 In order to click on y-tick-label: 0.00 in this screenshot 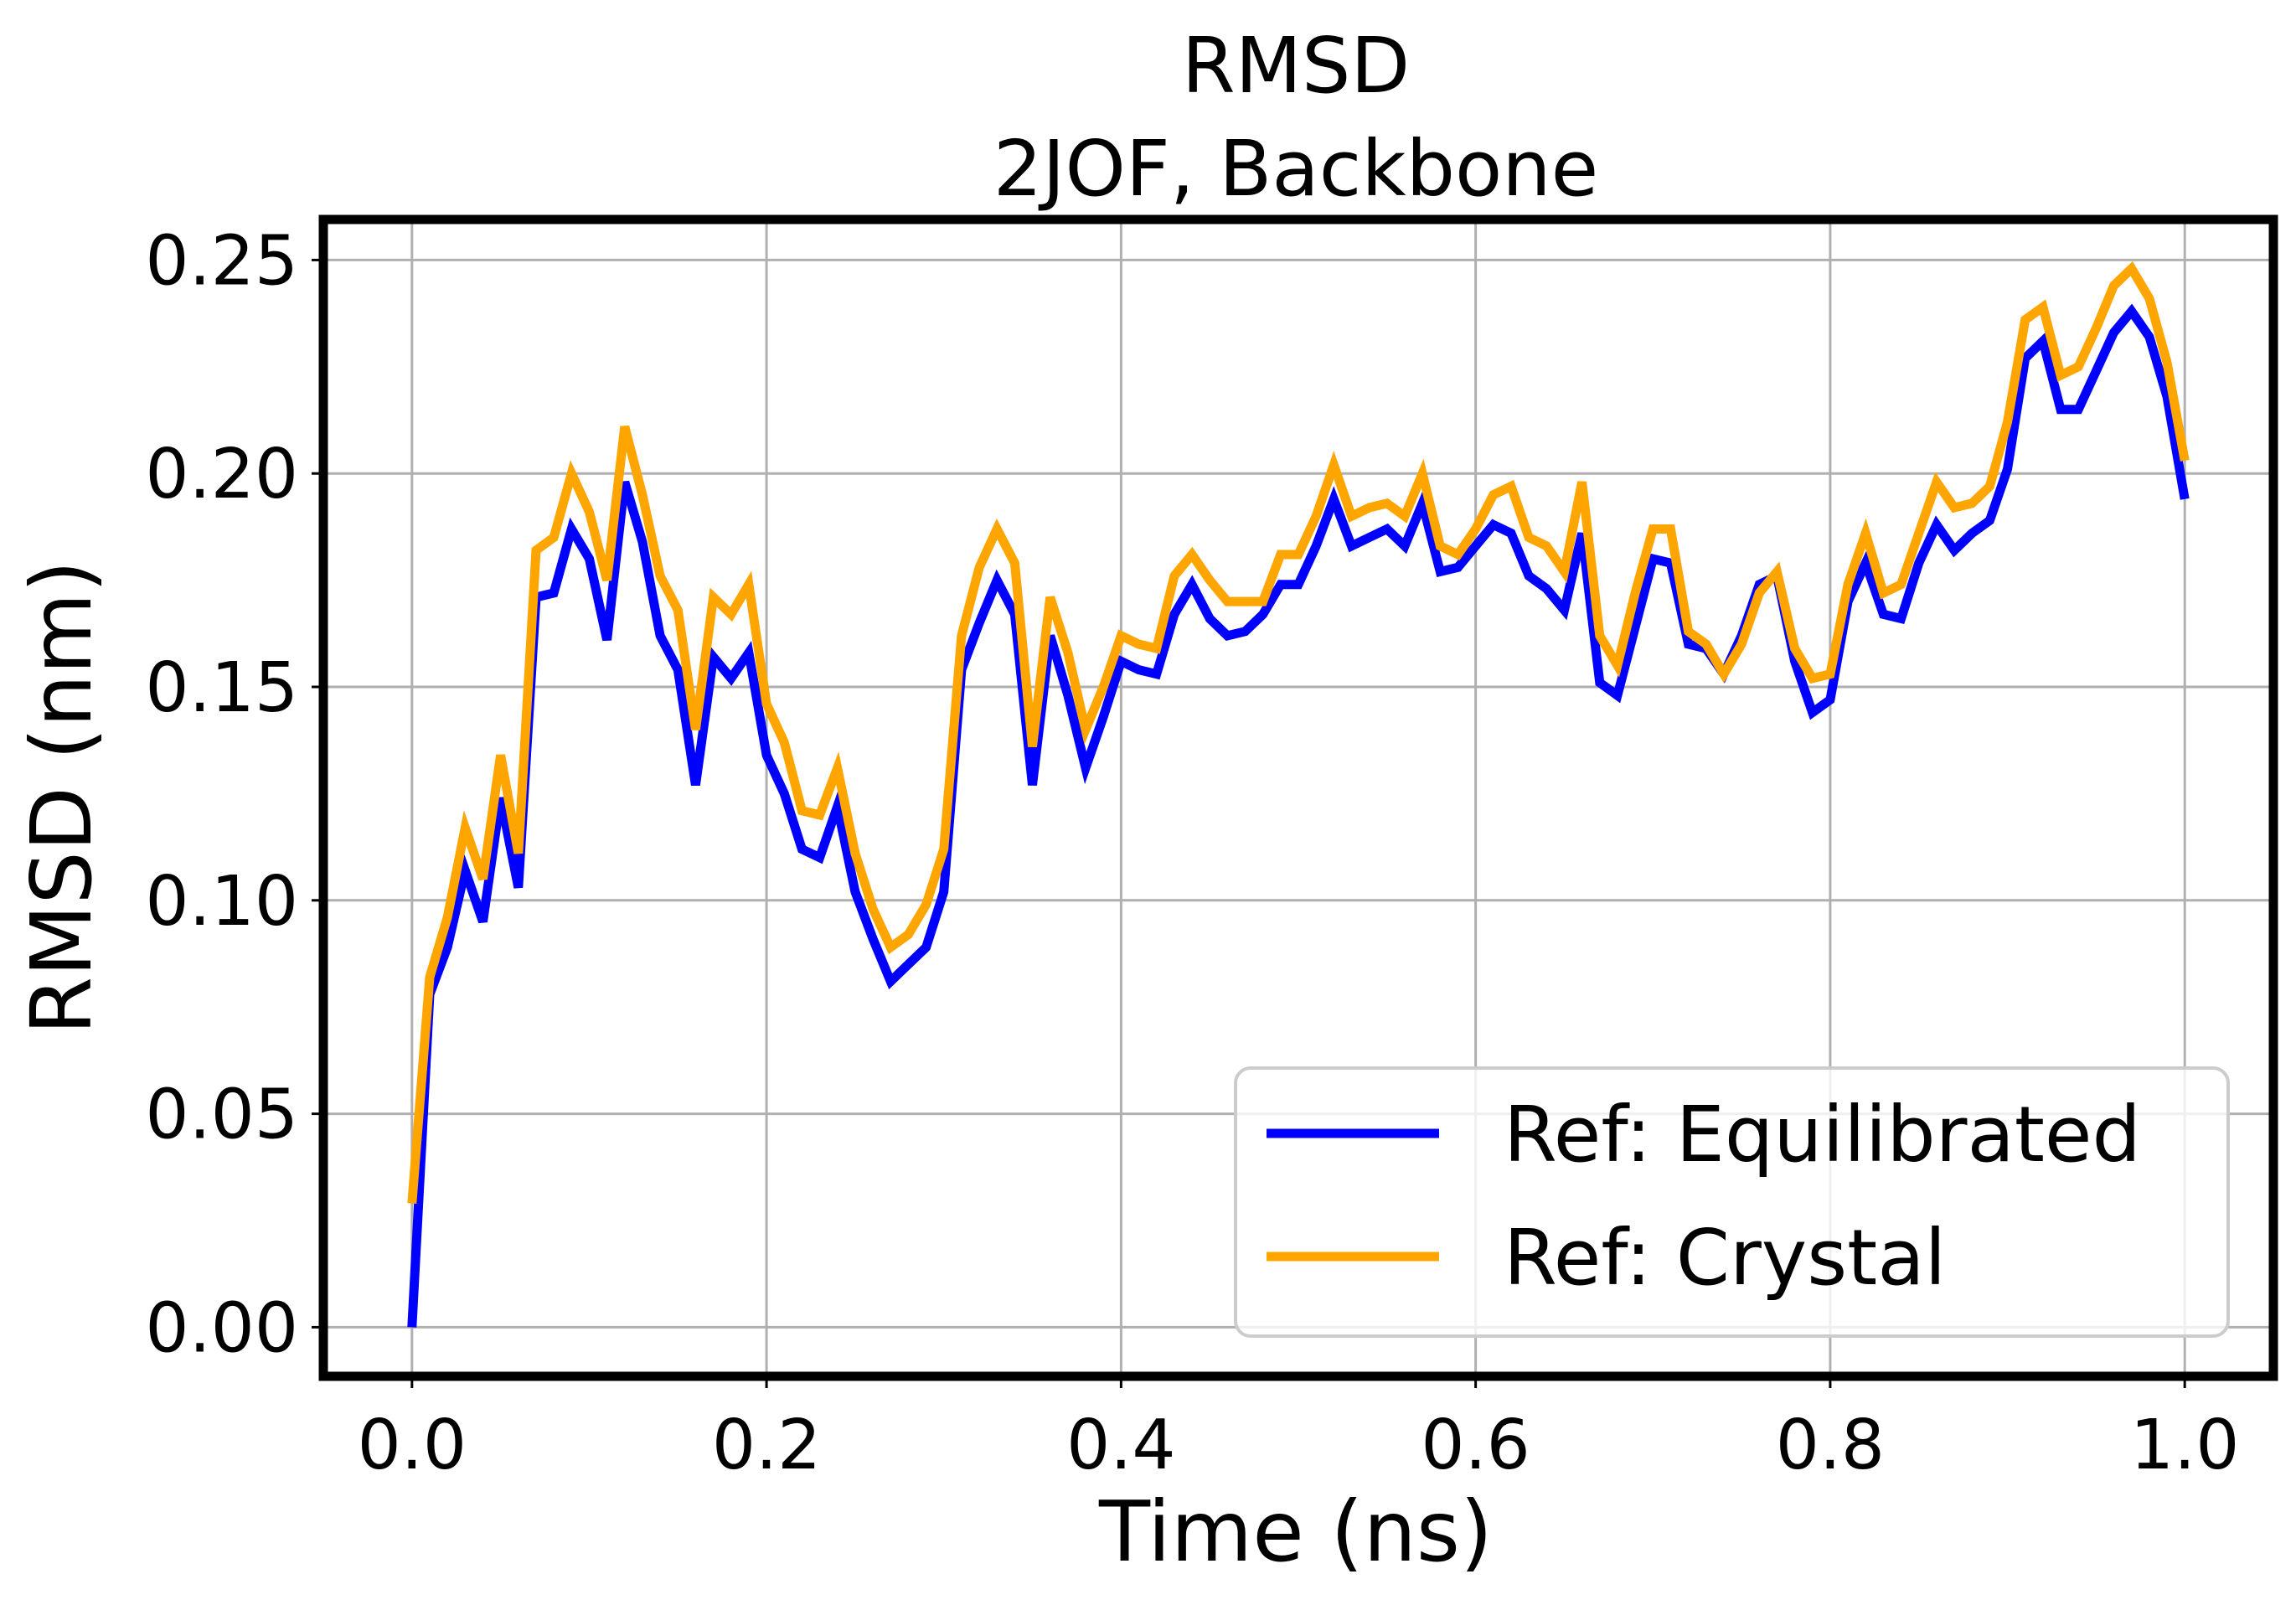, I will do `click(221, 1328)`.